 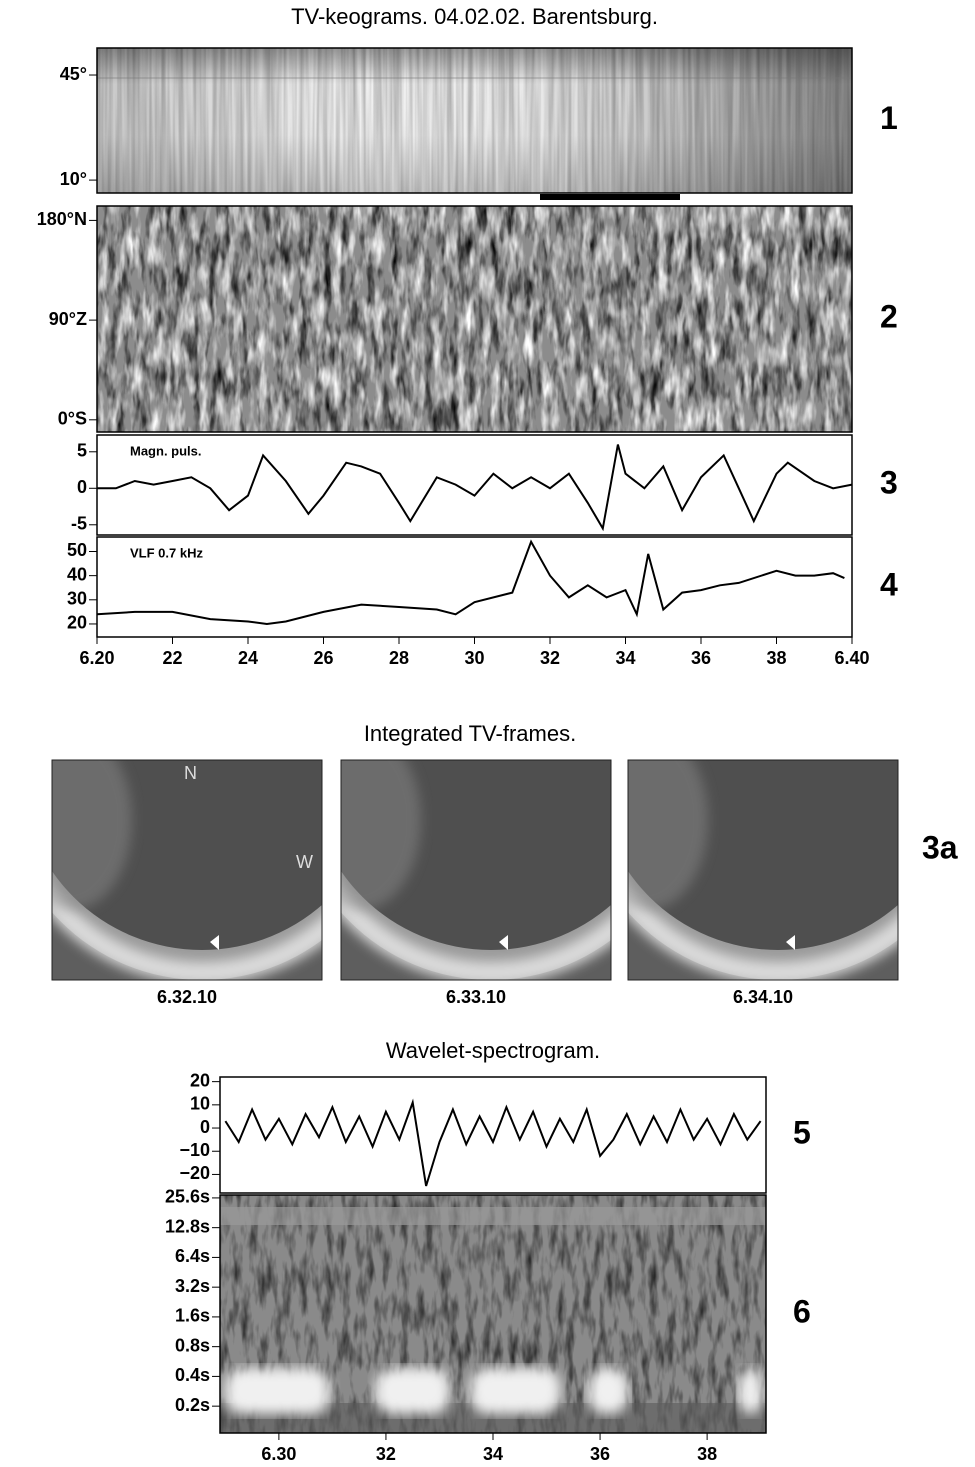 I want to click on y-tick-label: −20, so click(x=194, y=1173).